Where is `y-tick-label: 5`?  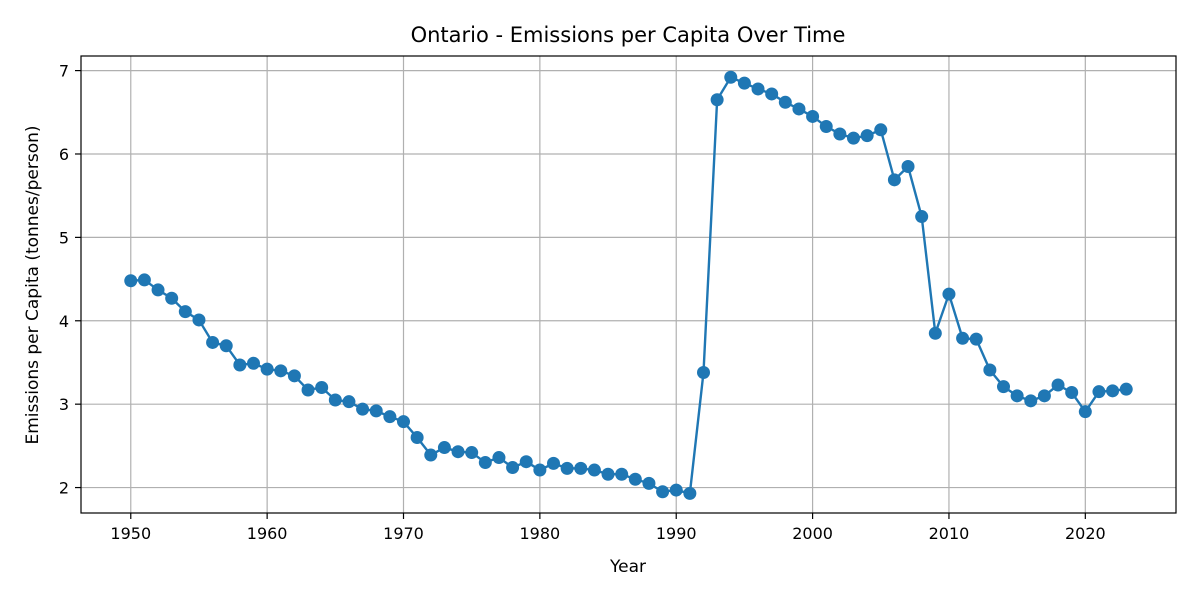 y-tick-label: 5 is located at coordinates (64, 237).